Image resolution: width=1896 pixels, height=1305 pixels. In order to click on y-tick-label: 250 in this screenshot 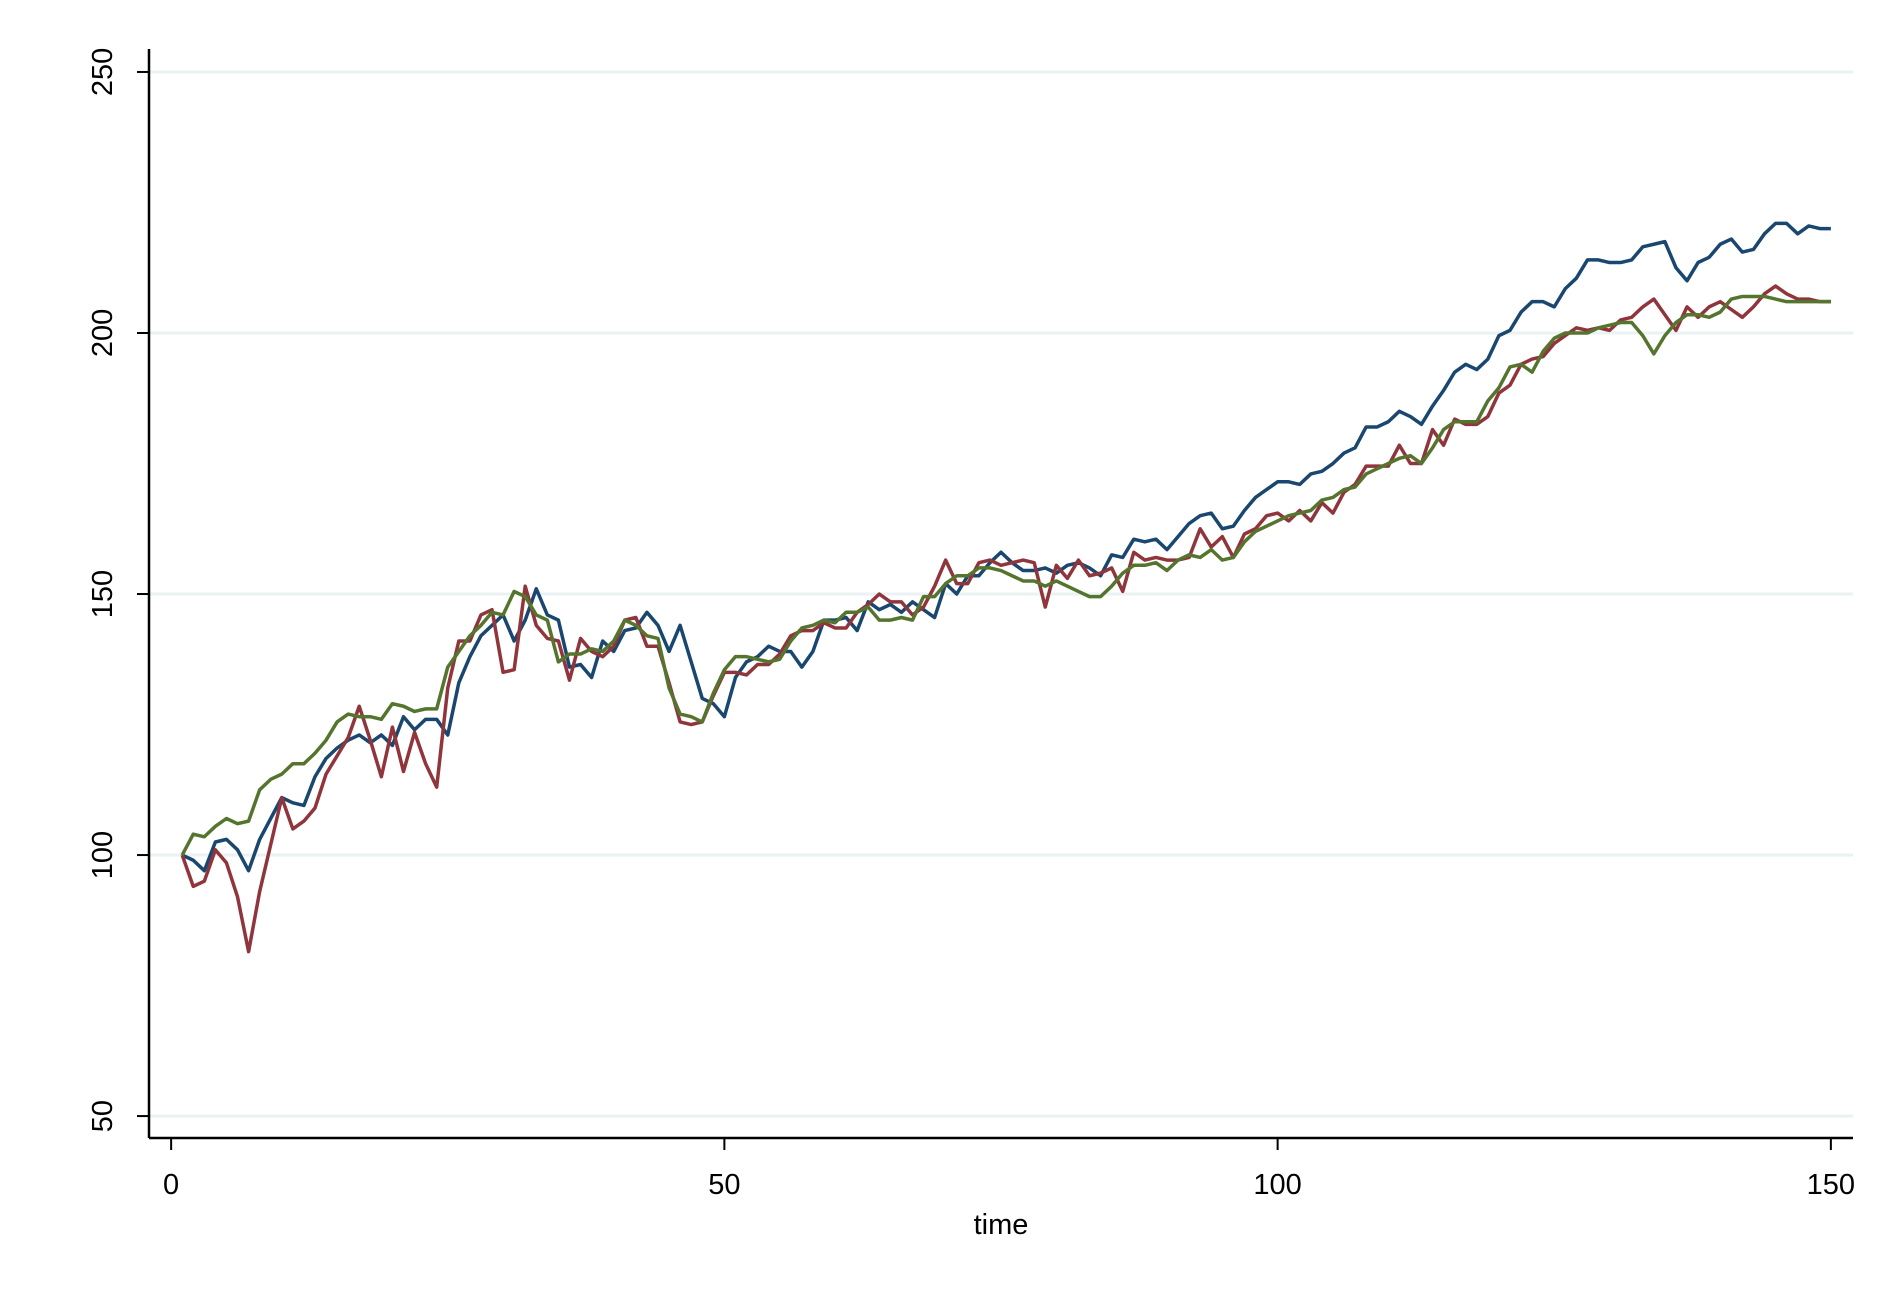, I will do `click(103, 72)`.